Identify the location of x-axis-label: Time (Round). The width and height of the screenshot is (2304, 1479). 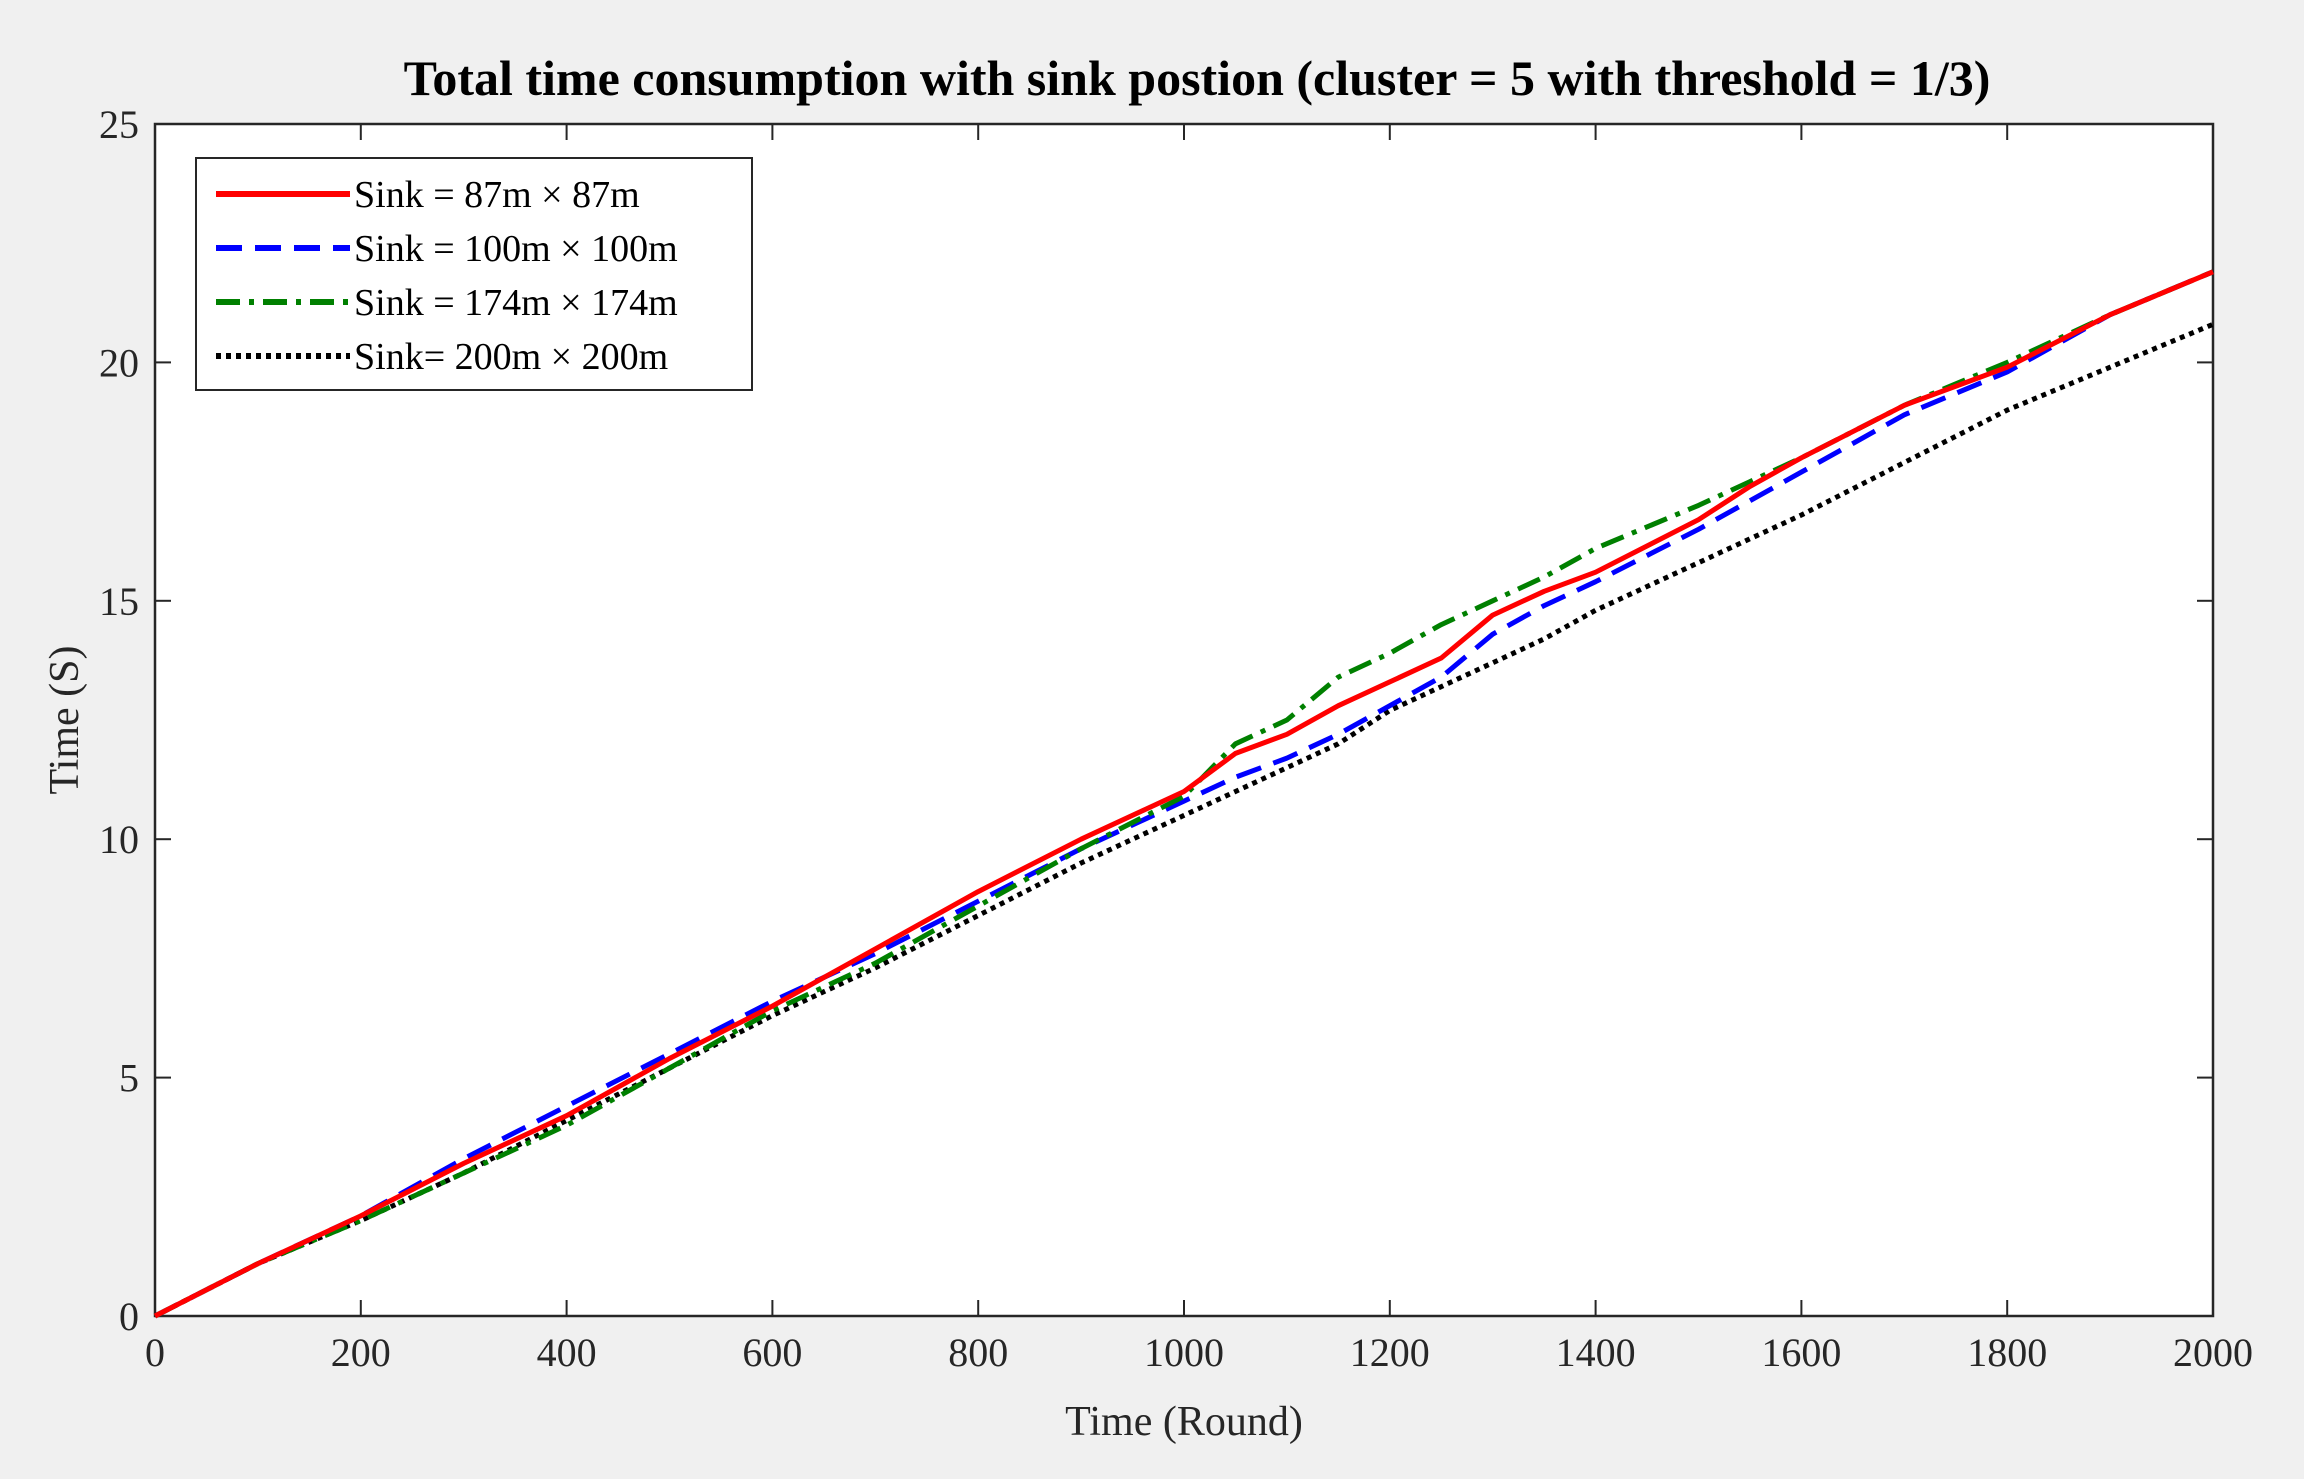
(1184, 1422).